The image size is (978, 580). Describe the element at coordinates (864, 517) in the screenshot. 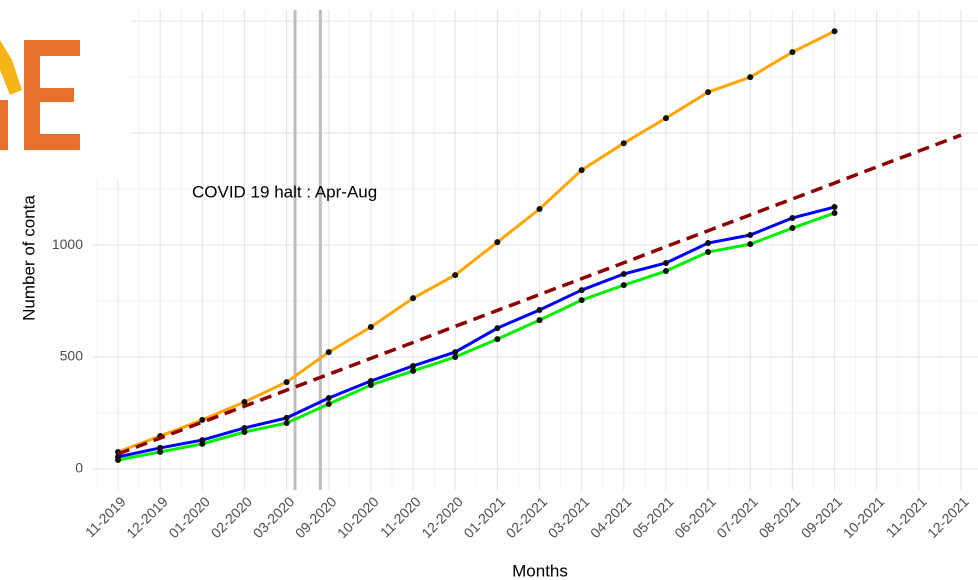

I see `x-tick-label: 10-2021` at that location.